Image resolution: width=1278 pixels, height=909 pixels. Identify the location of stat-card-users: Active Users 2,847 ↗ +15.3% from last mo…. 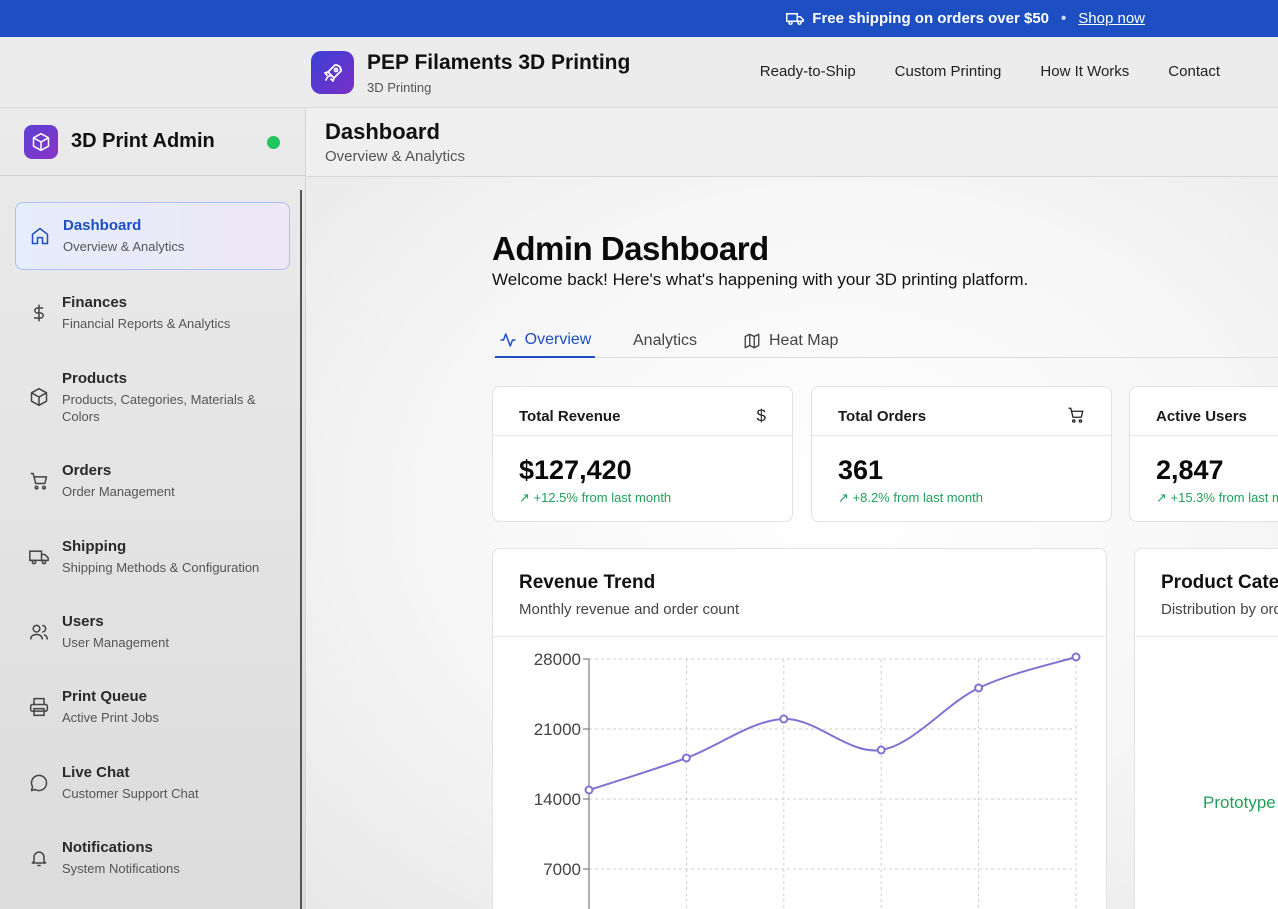
(1203, 454).